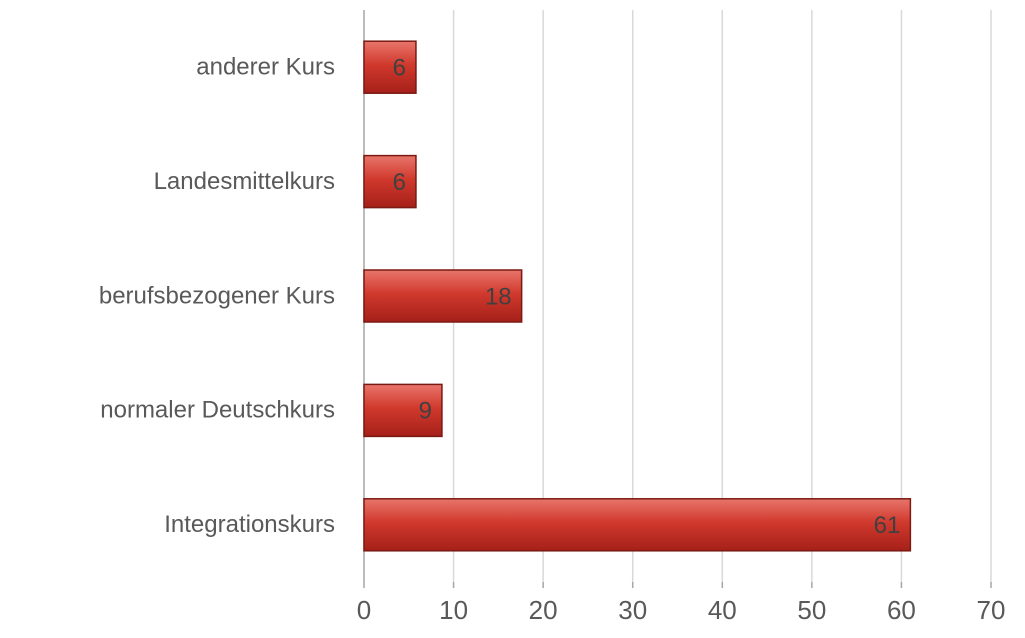 This screenshot has width=1025, height=638. Describe the element at coordinates (364, 610) in the screenshot. I see `x-tick-label: 0` at that location.